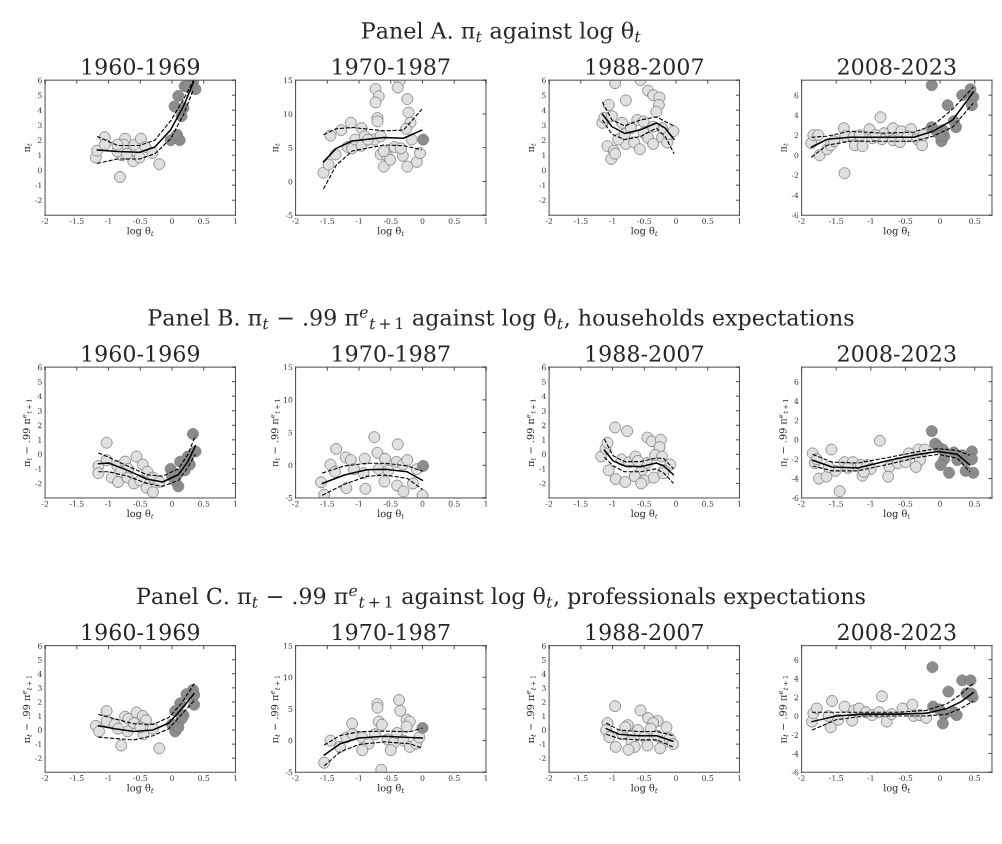 The width and height of the screenshot is (1002, 844). What do you see at coordinates (501, 32) in the screenshot?
I see `text: Panel A. π$_{t}$ against log θ$_{t}$` at bounding box center [501, 32].